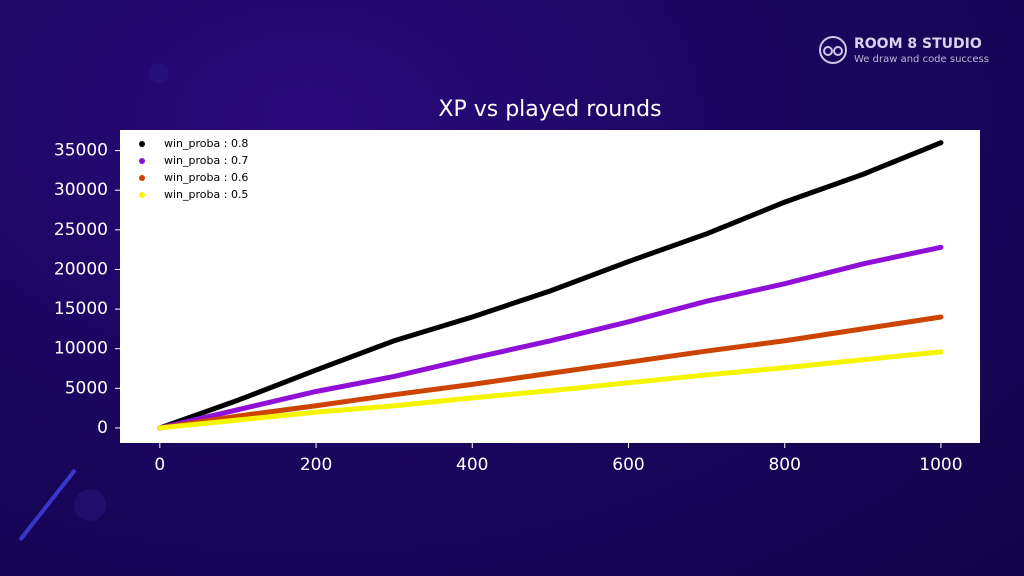 The image size is (1024, 576). Describe the element at coordinates (628, 465) in the screenshot. I see `x-tick-label: 600` at that location.